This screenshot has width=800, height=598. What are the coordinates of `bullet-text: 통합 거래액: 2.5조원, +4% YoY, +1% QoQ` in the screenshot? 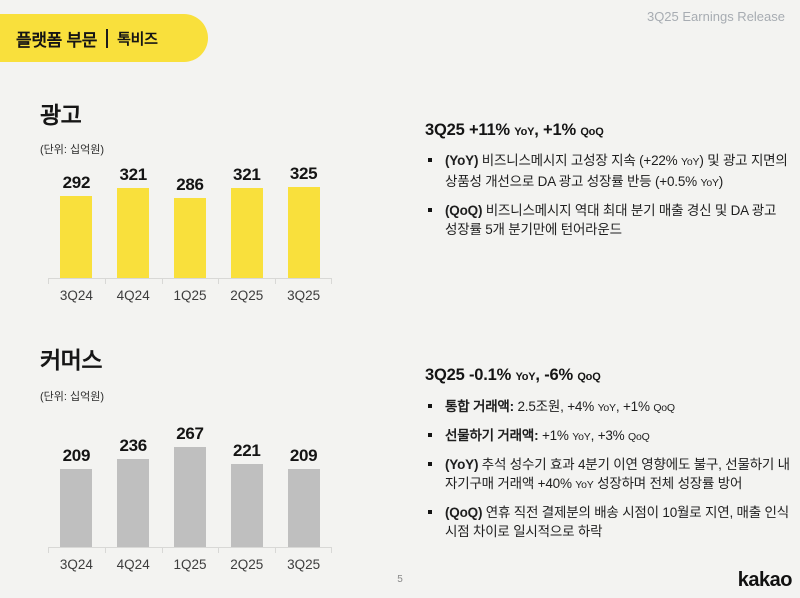 It's located at (560, 407).